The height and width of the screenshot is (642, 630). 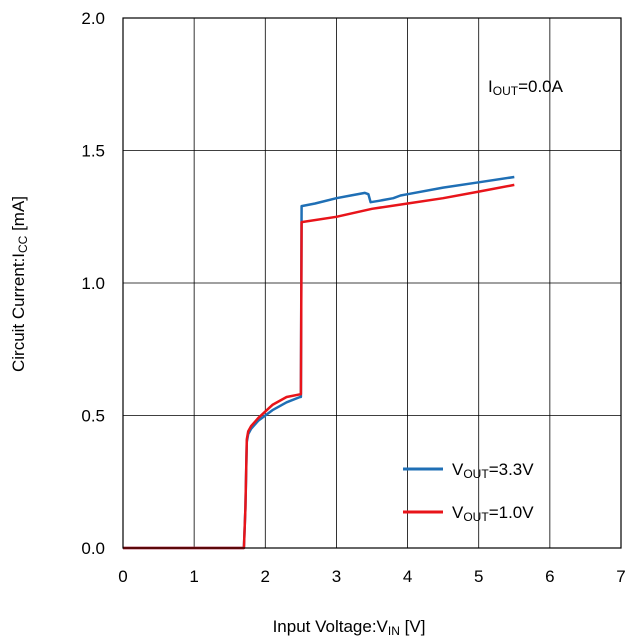 I want to click on y-tick-labels: 0.0 0.5 1.0 1.5 2.0, so click(x=93, y=283).